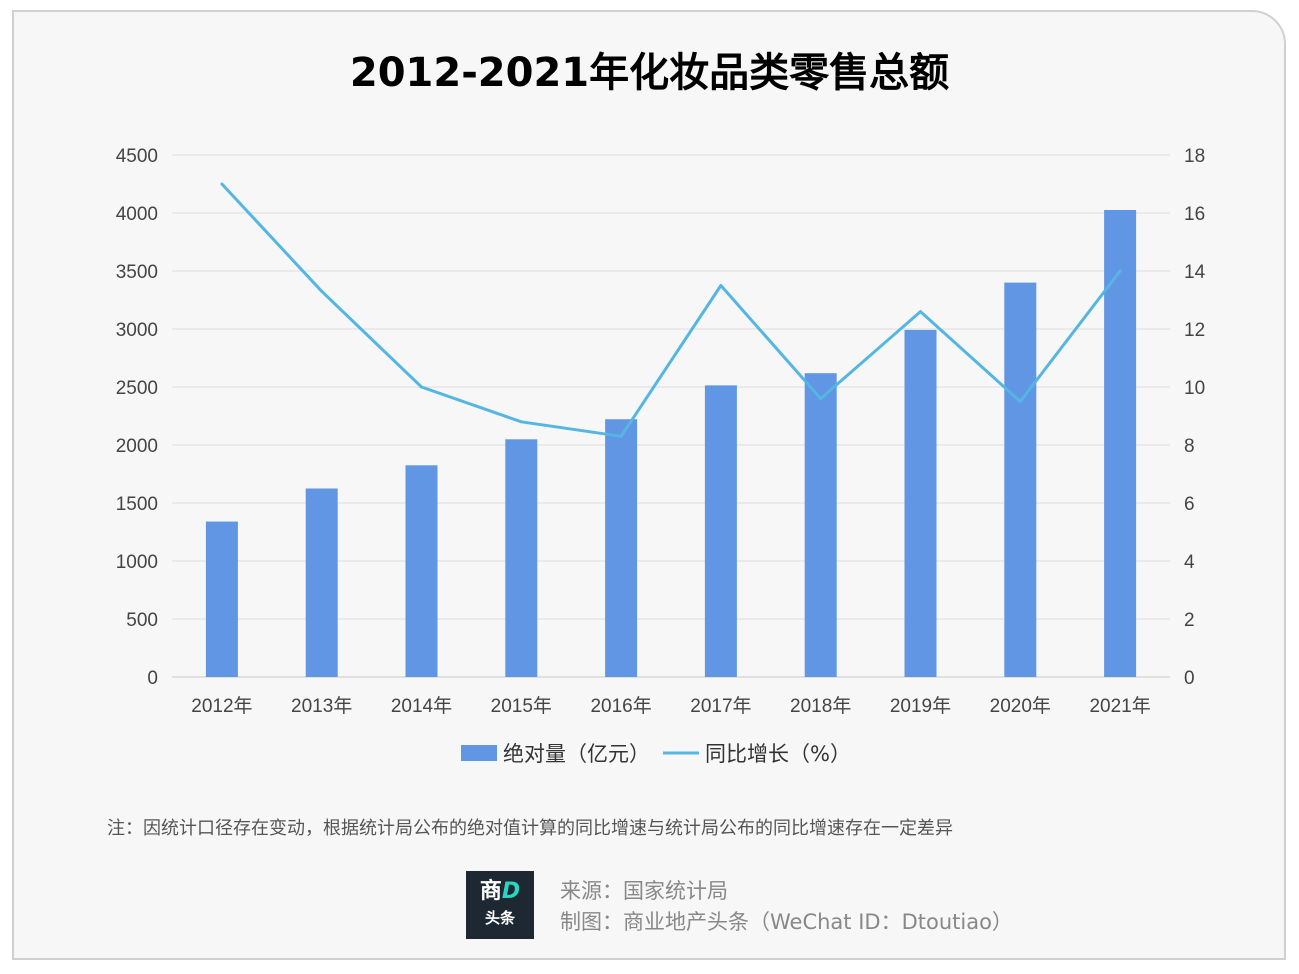  What do you see at coordinates (1194, 214) in the screenshot?
I see `y-right-tick-label: 16` at bounding box center [1194, 214].